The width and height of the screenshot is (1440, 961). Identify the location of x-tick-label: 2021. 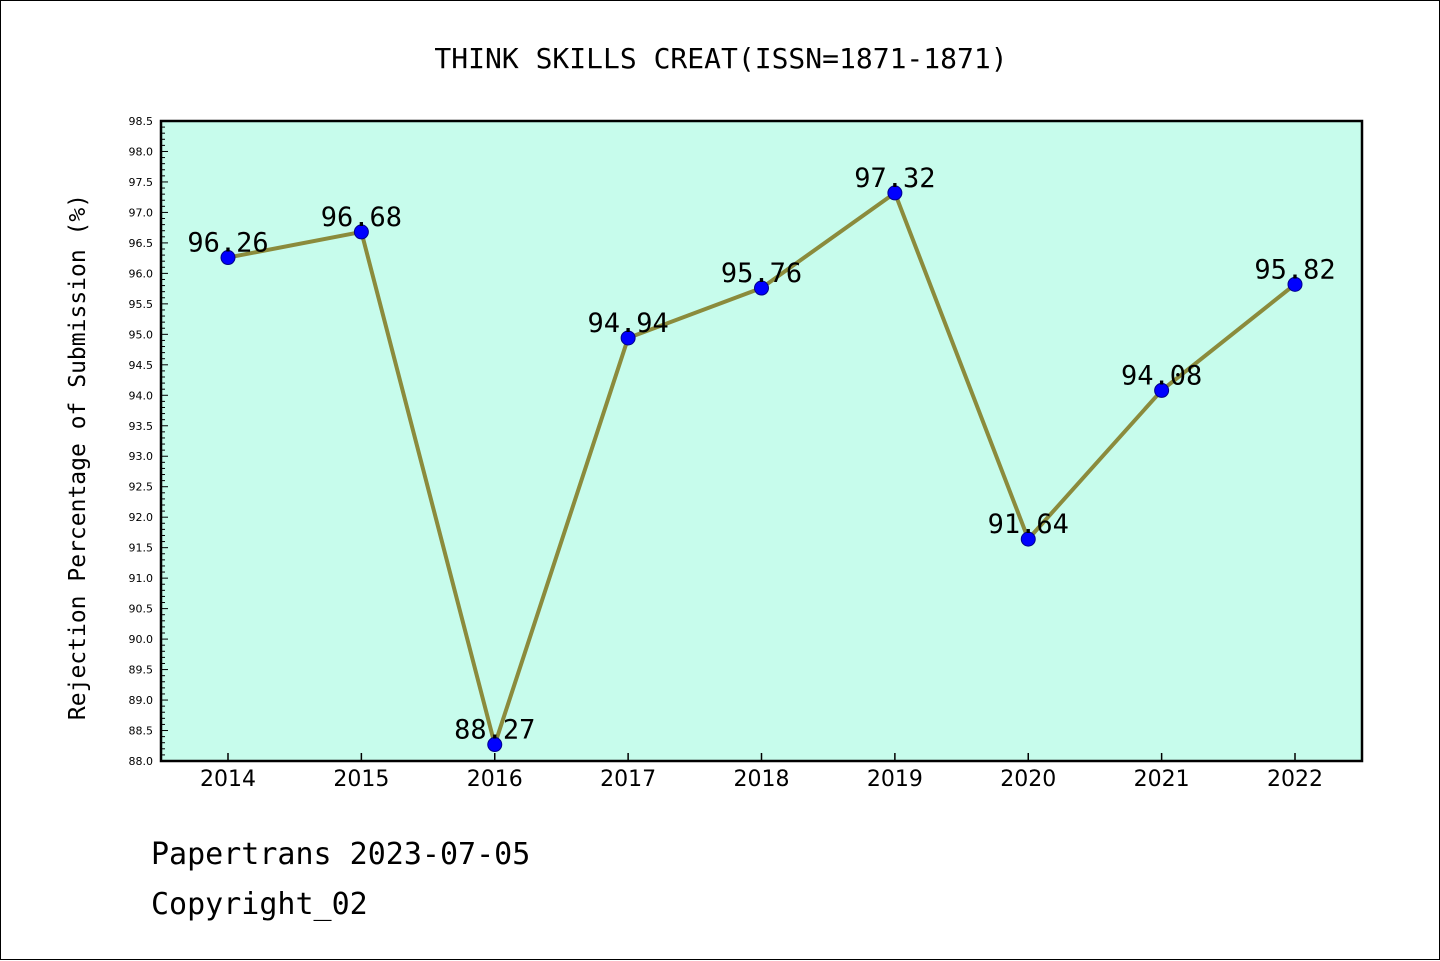
(1162, 779).